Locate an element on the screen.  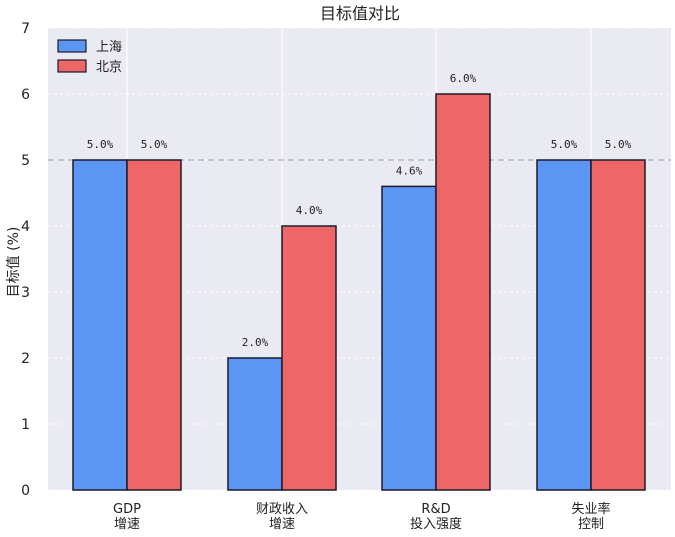
data-label: 2.0% is located at coordinates (255, 342).